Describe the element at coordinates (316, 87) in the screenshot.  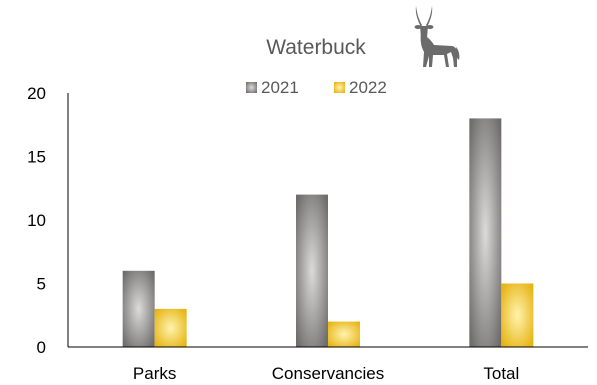
I see `legend: 2021 2022` at that location.